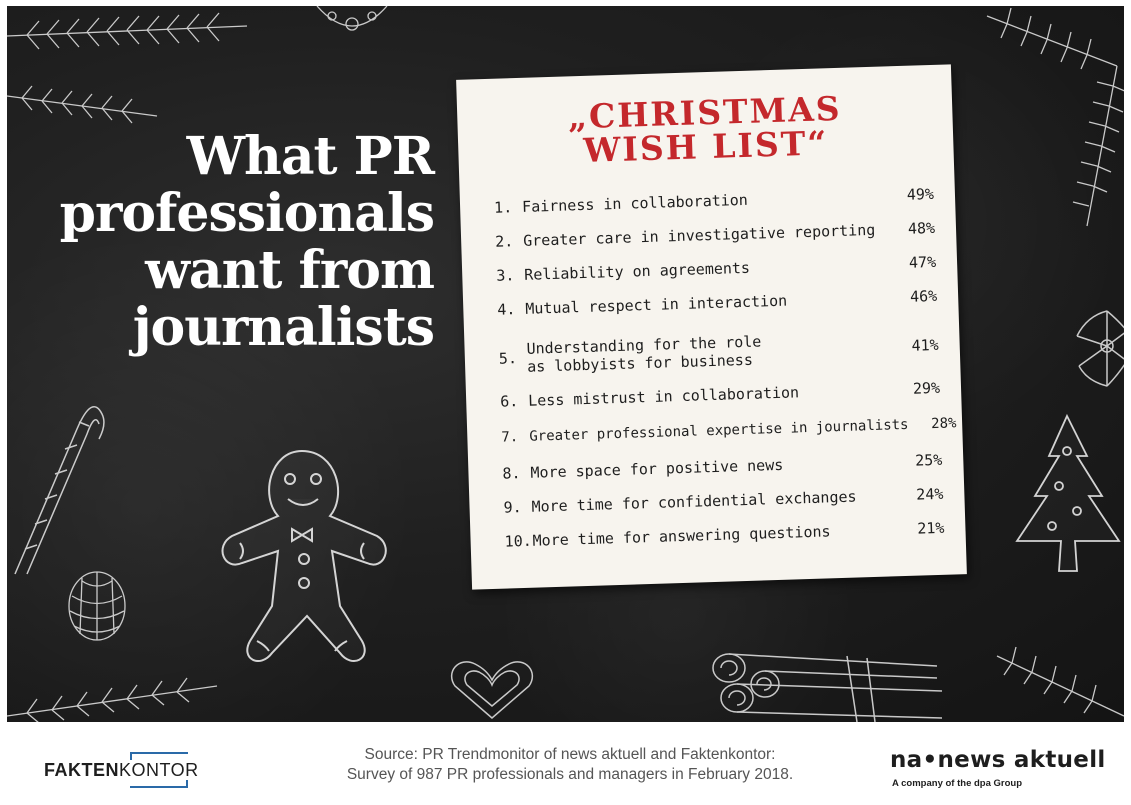 The image size is (1131, 805). I want to click on gingerbread-man-icon, so click(302, 556).